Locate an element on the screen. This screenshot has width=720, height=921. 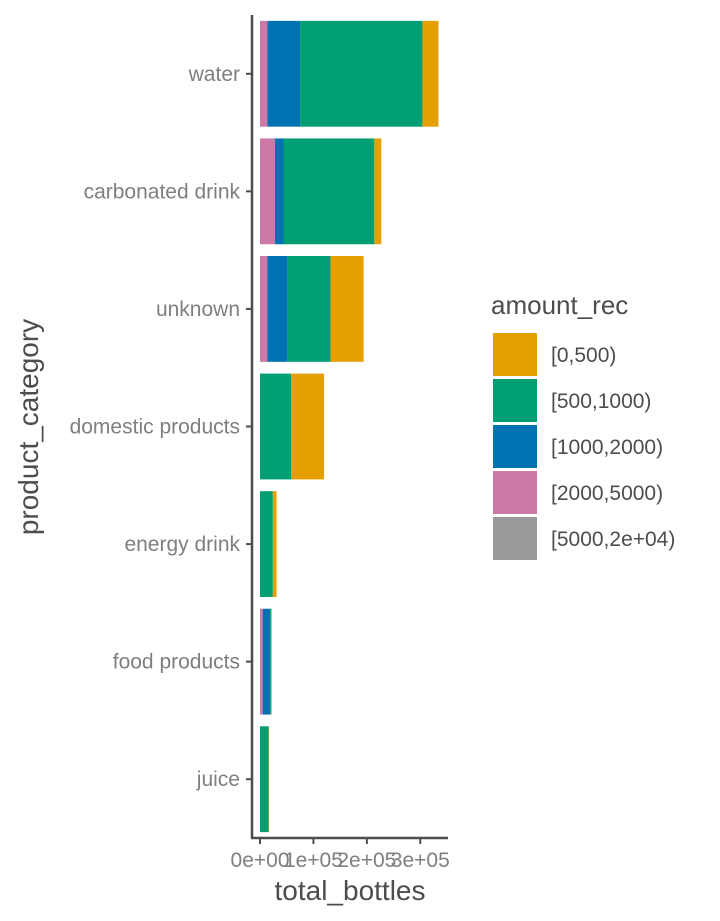
y-tick-label: juice is located at coordinates (218, 779).